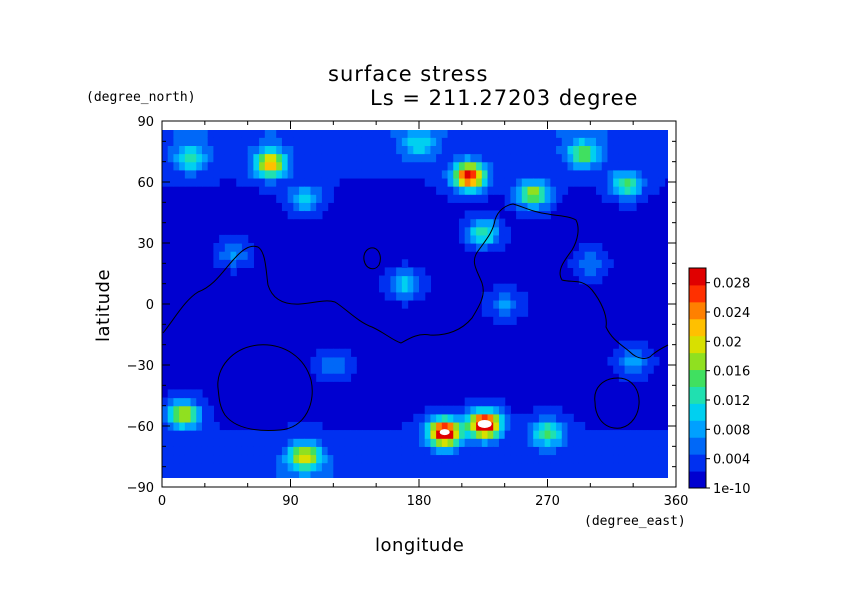  Describe the element at coordinates (145, 244) in the screenshot. I see `y-tick-label: 30` at that location.